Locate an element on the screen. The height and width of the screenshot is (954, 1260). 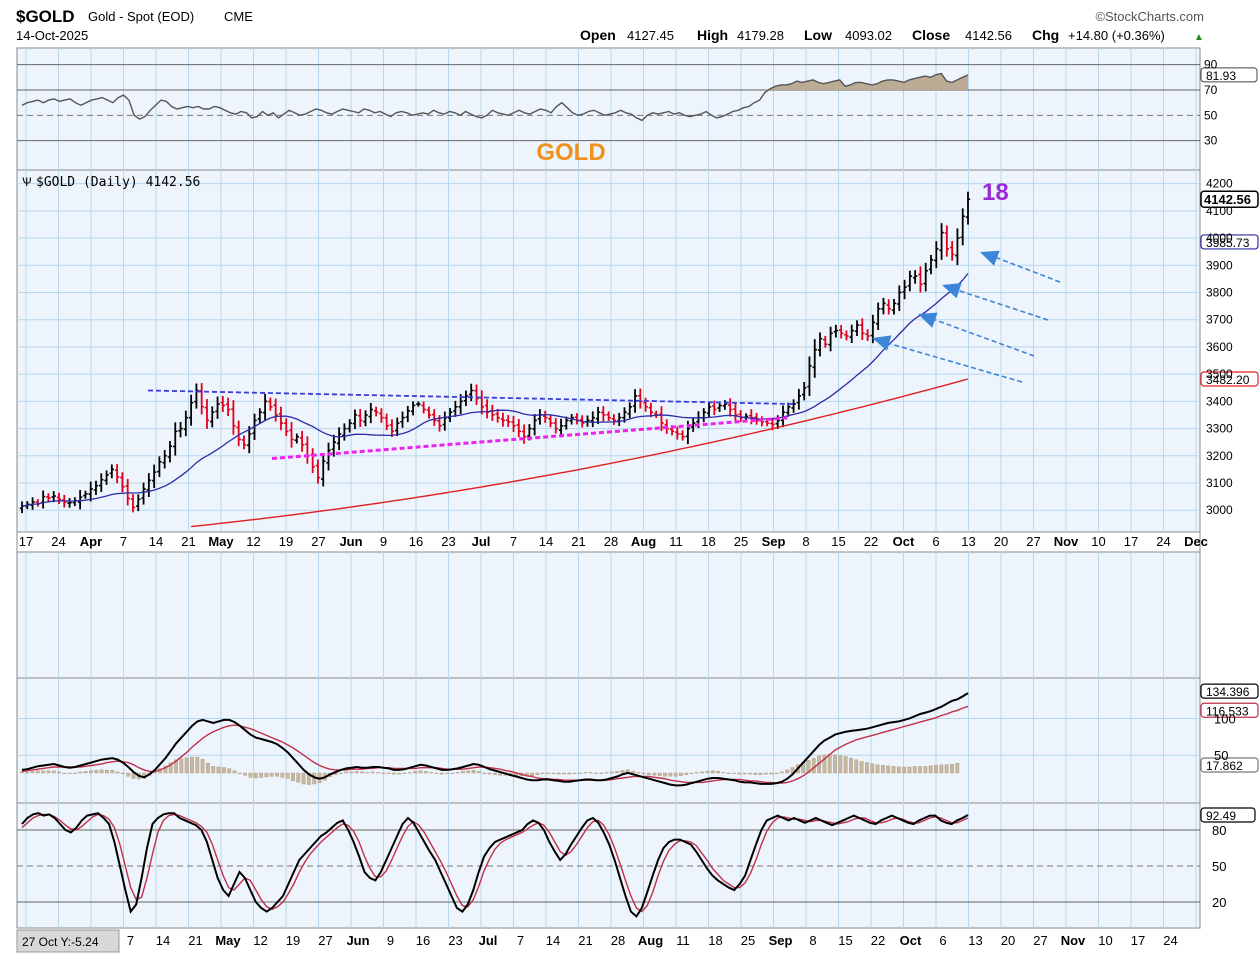
panel-rsi is located at coordinates (608, 109).